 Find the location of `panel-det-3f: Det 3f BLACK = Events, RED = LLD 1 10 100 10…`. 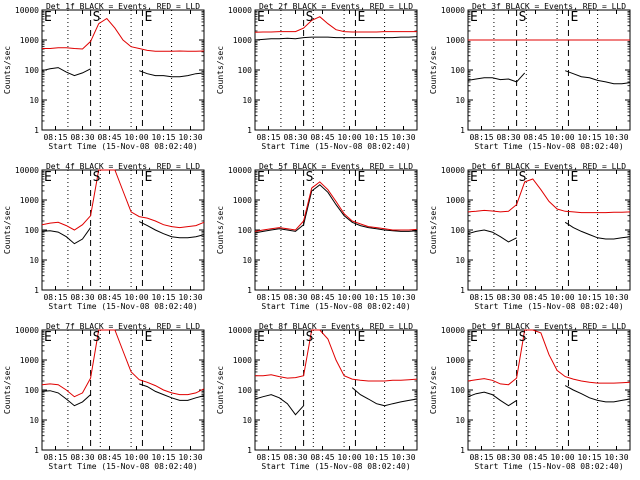

panel-det-3f: Det 3f BLACK = Events, RED = LLD 1 10 100 10… is located at coordinates (530, 76).